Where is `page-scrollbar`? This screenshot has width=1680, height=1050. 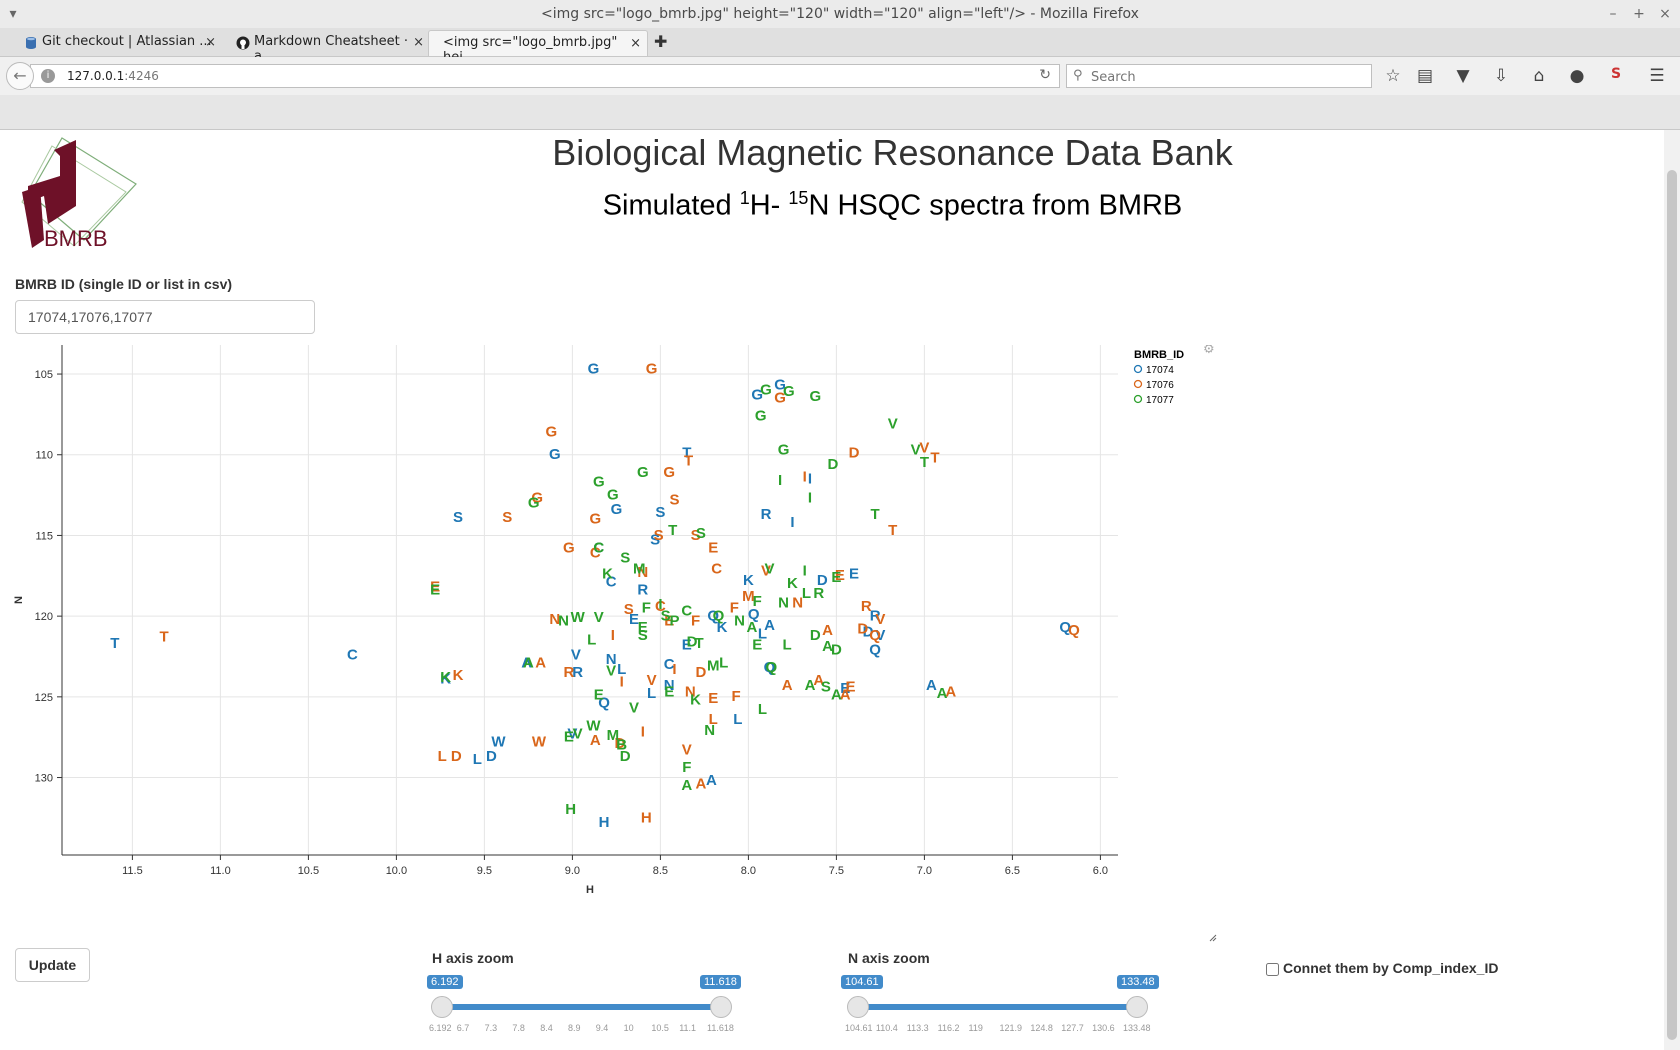 page-scrollbar is located at coordinates (1672, 590).